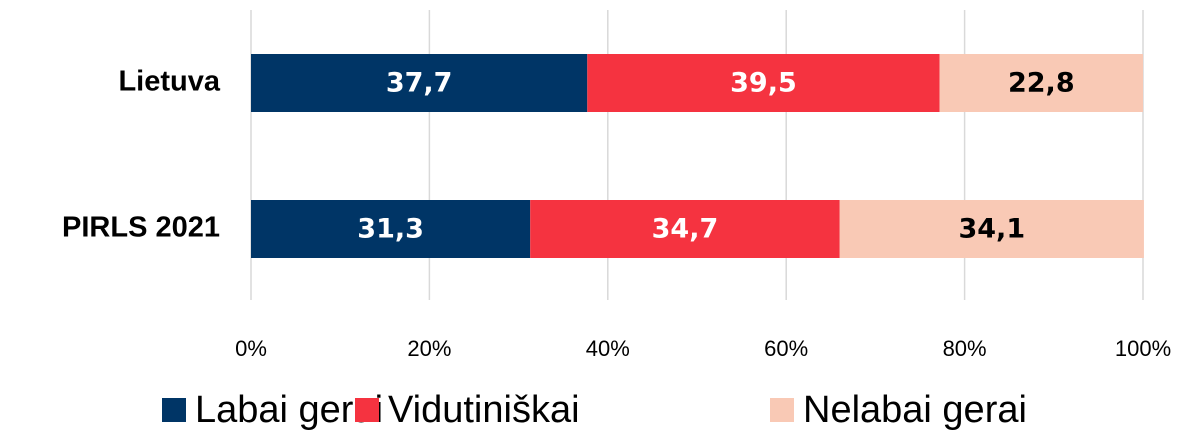 Image resolution: width=1180 pixels, height=431 pixels. I want to click on x-tick-label: 40%, so click(608, 348).